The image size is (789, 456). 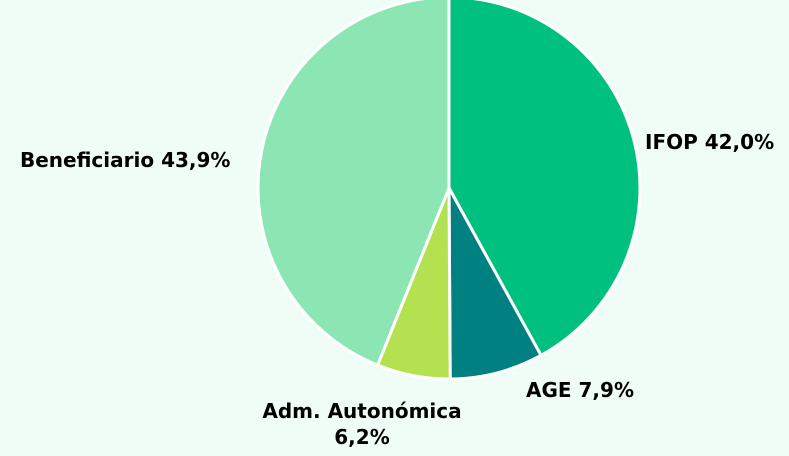 I want to click on data-label-line: AGE 7,9%, so click(x=580, y=390).